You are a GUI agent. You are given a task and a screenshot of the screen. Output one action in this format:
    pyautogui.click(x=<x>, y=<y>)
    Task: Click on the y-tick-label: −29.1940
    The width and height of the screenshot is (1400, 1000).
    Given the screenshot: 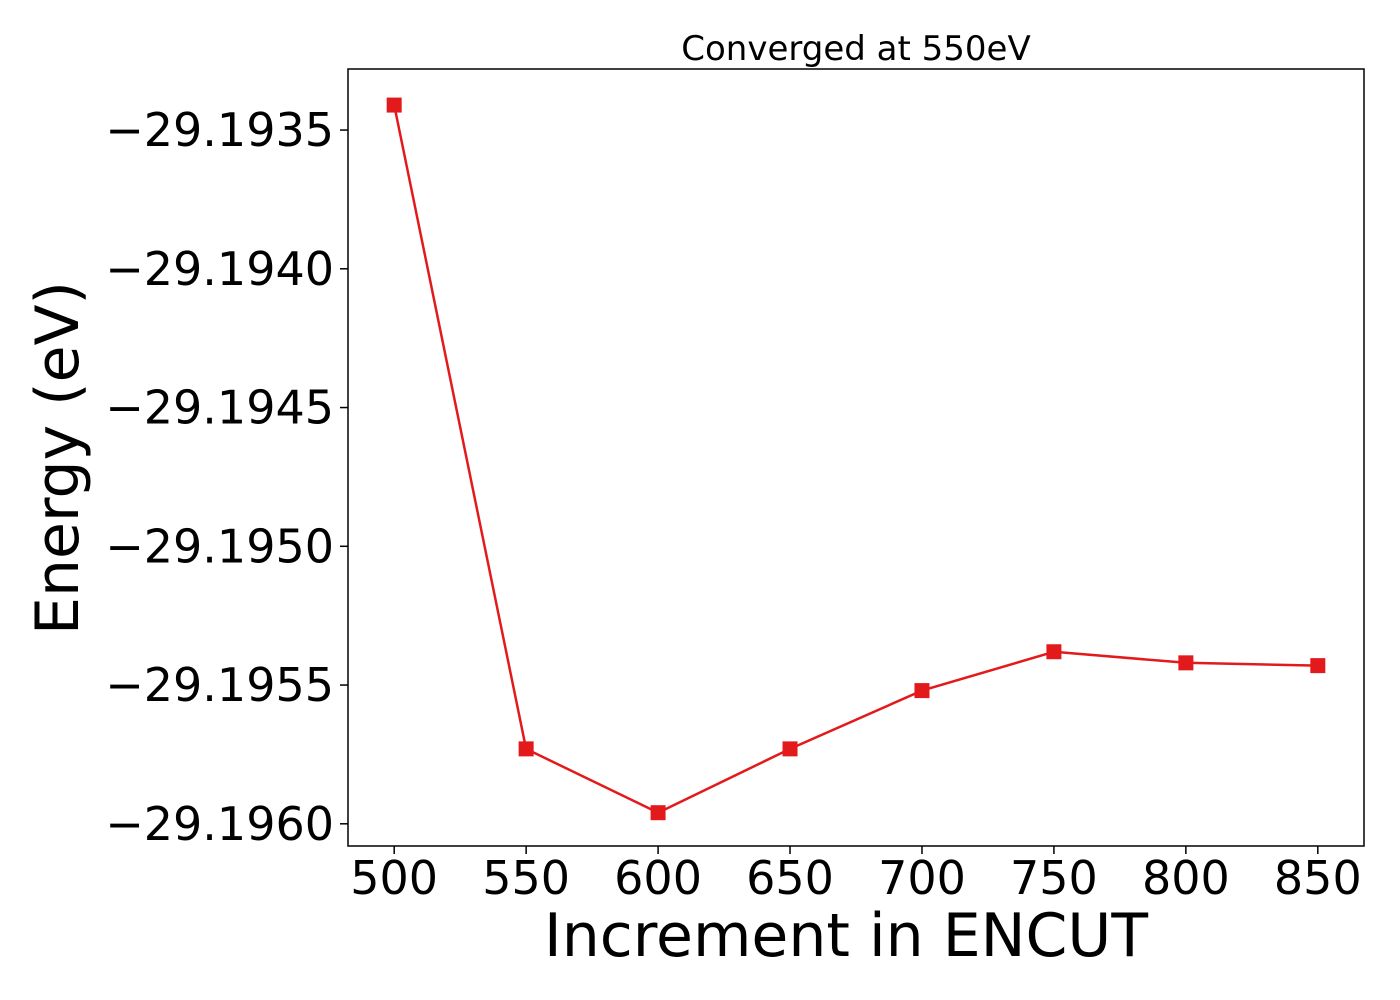 What is the action you would take?
    pyautogui.click(x=219, y=269)
    